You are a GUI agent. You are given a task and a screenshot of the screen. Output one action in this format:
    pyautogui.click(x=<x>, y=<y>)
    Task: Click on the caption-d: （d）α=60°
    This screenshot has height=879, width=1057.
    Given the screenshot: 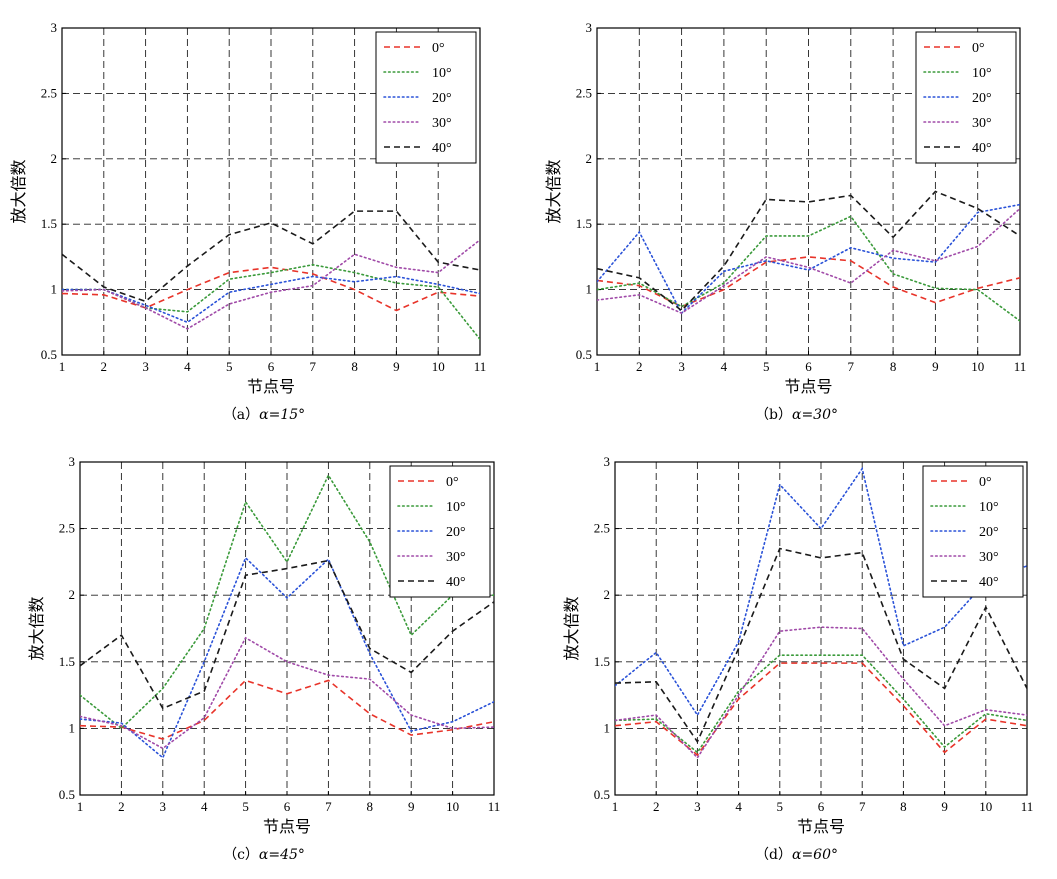 What is the action you would take?
    pyautogui.click(x=796, y=854)
    